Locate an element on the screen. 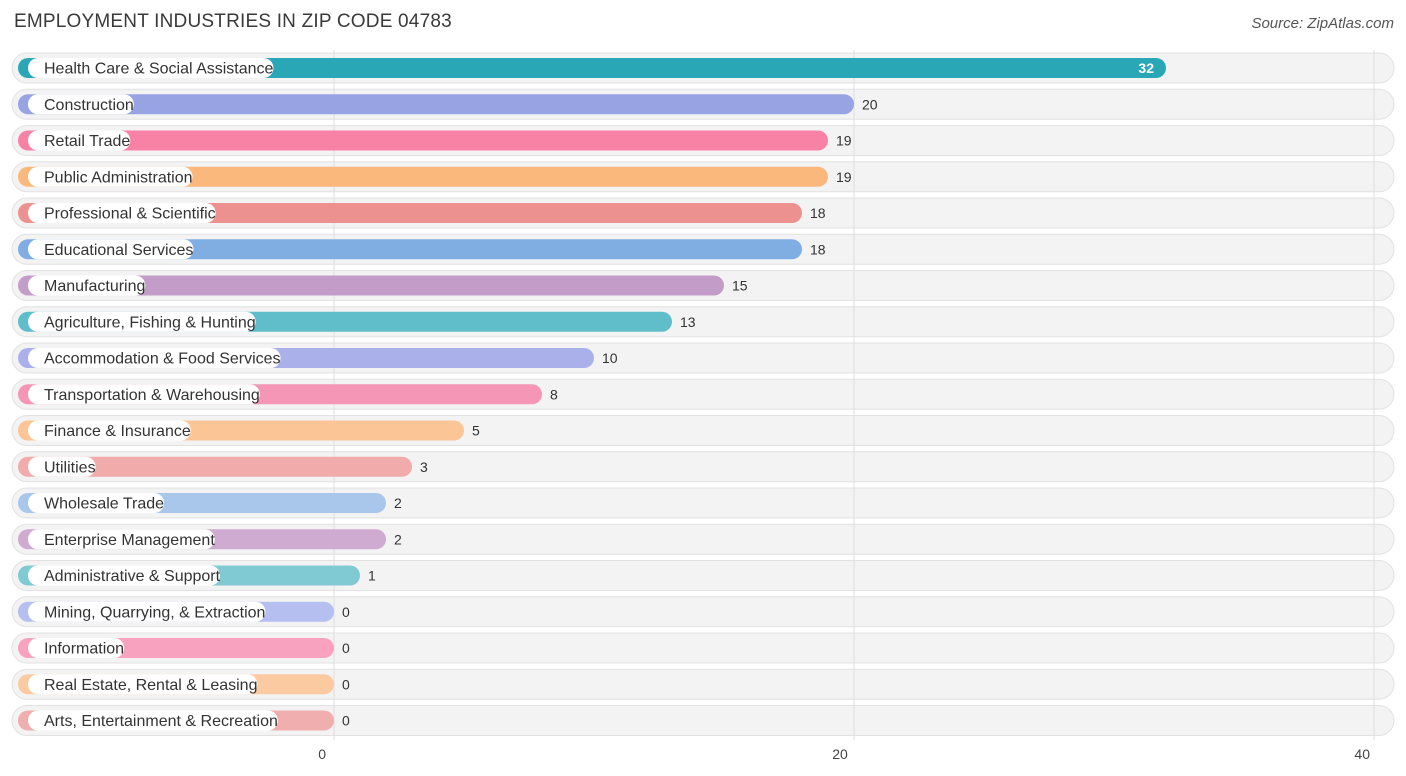 This screenshot has height=776, width=1406. value-label: 13 is located at coordinates (688, 322).